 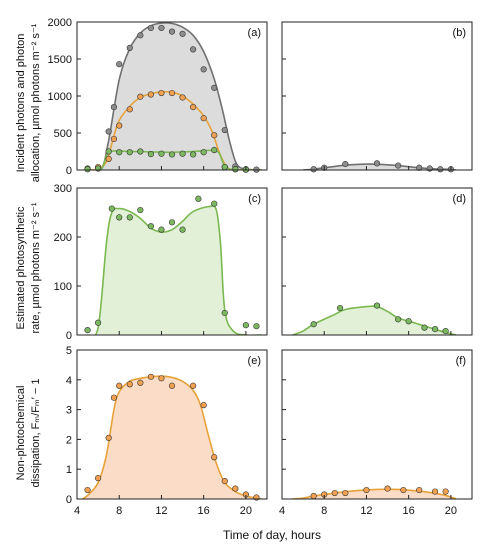 I want to click on row-label-1-line-1: Incident photons and photon, so click(x=21, y=103).